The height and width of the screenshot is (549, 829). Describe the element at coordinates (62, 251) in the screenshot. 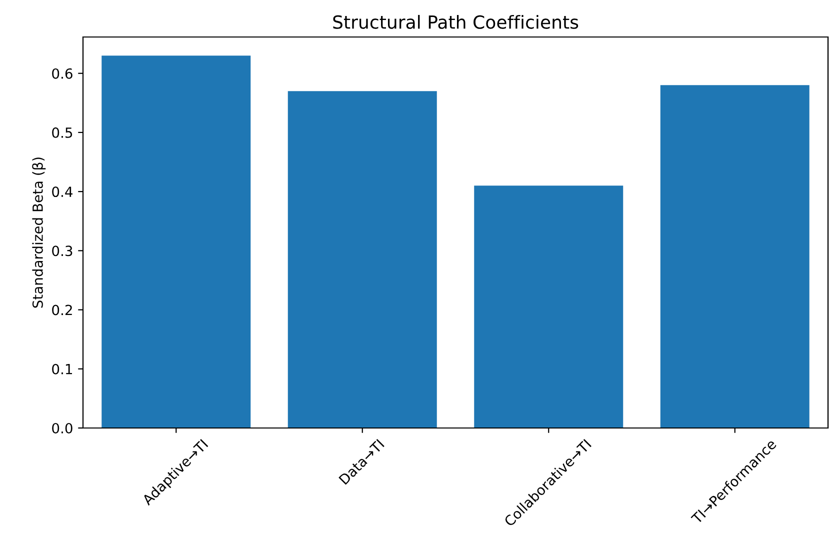

I see `y-tick-label: 0.3` at that location.